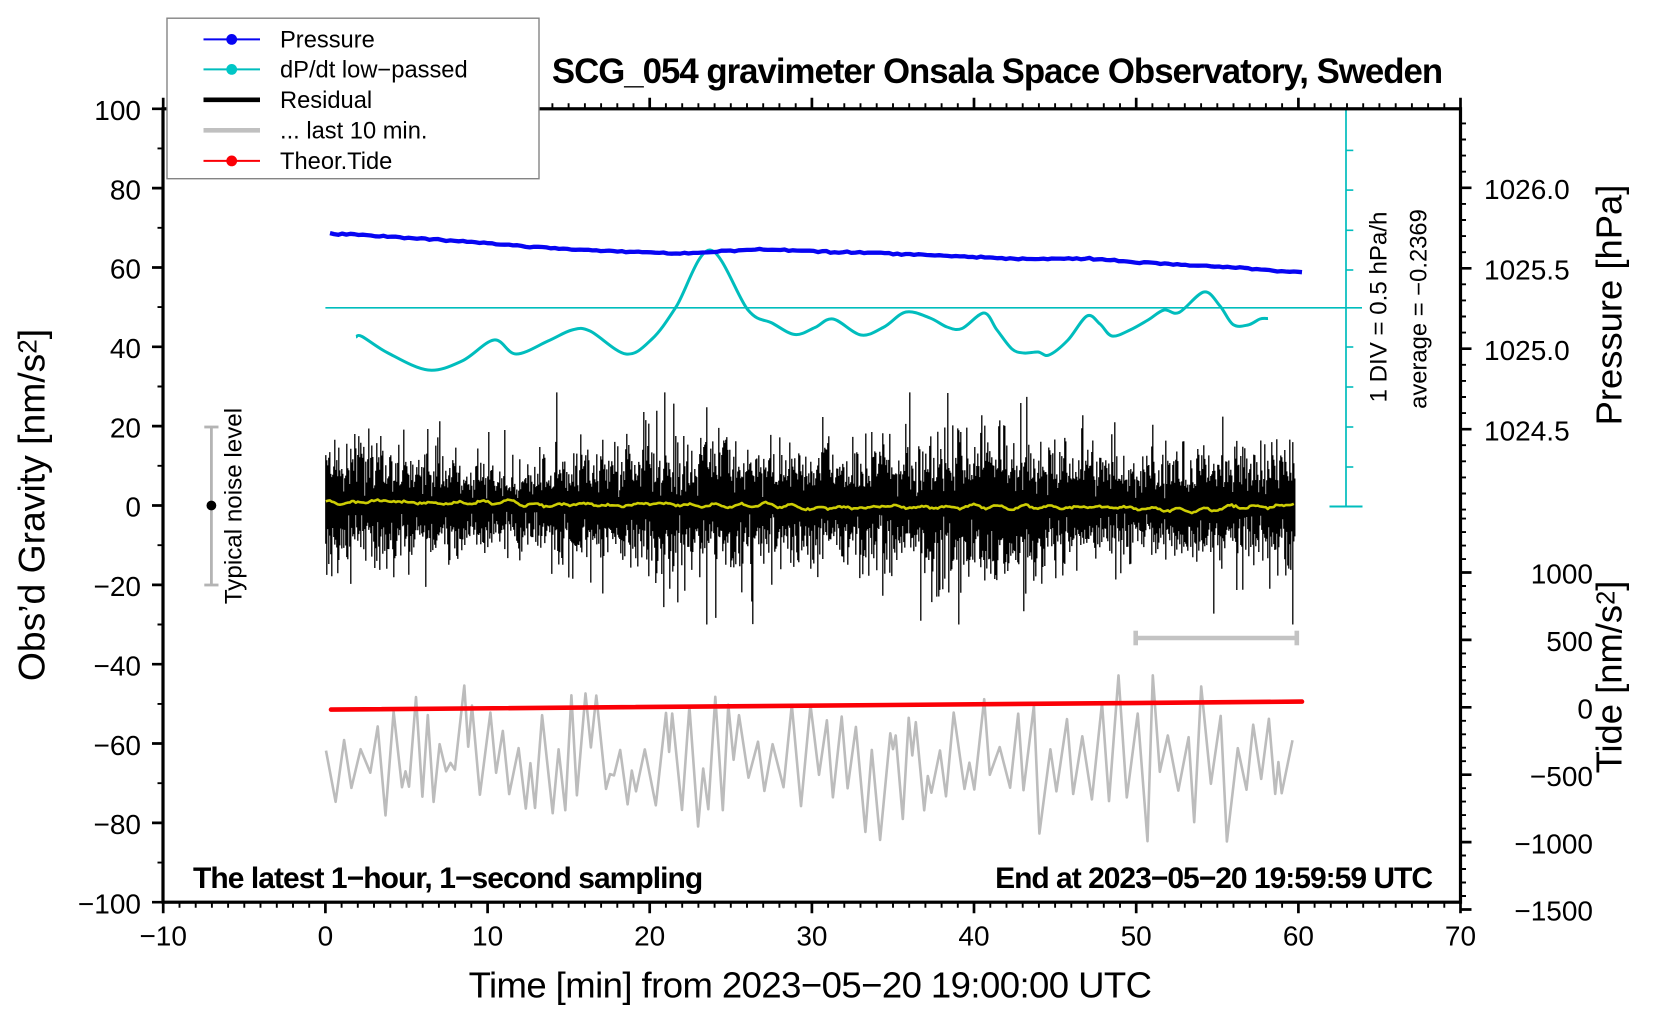 The image size is (1660, 1020). I want to click on svg-text: dP/dt low−passed, so click(374, 71).